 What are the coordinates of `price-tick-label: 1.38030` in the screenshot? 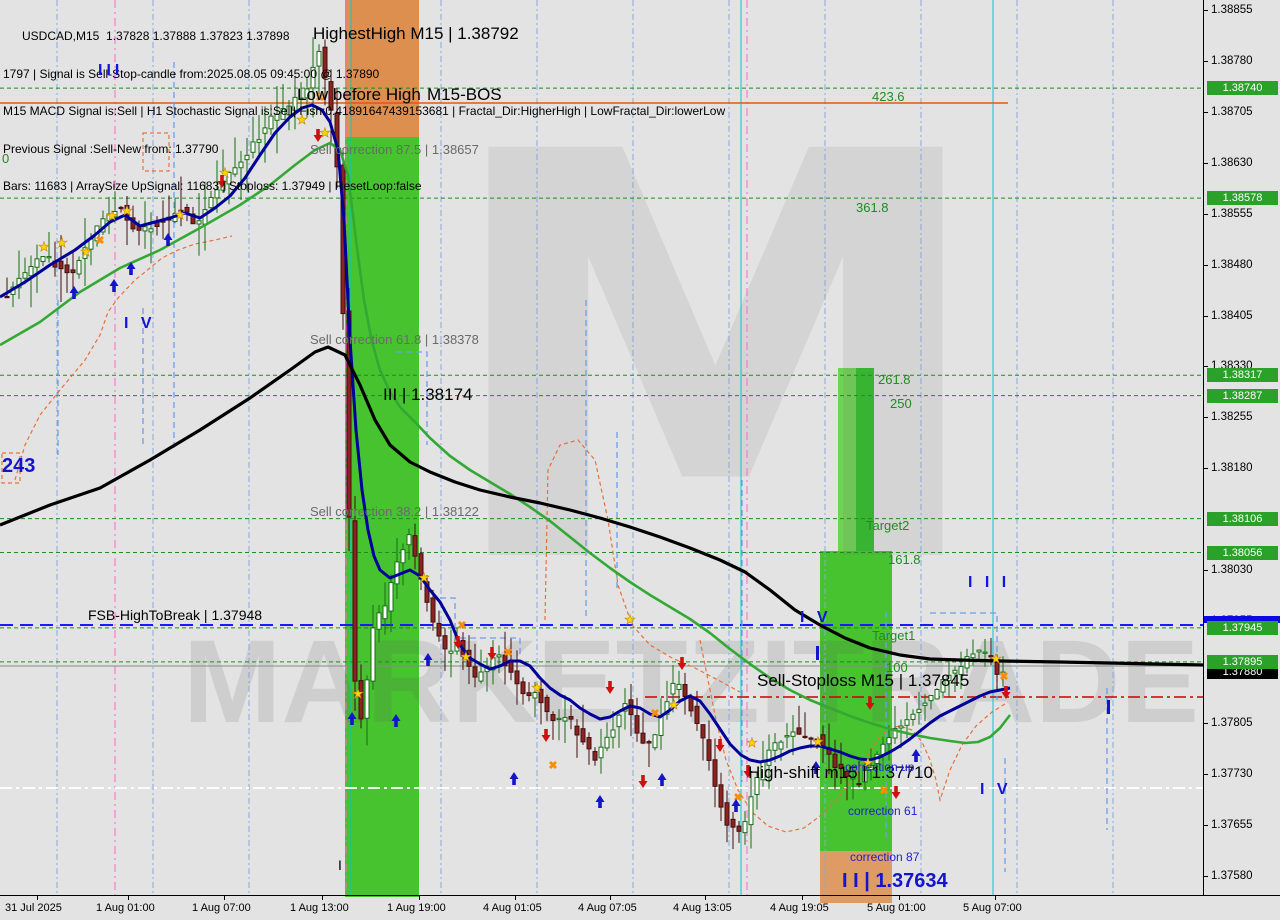 It's located at (1232, 570).